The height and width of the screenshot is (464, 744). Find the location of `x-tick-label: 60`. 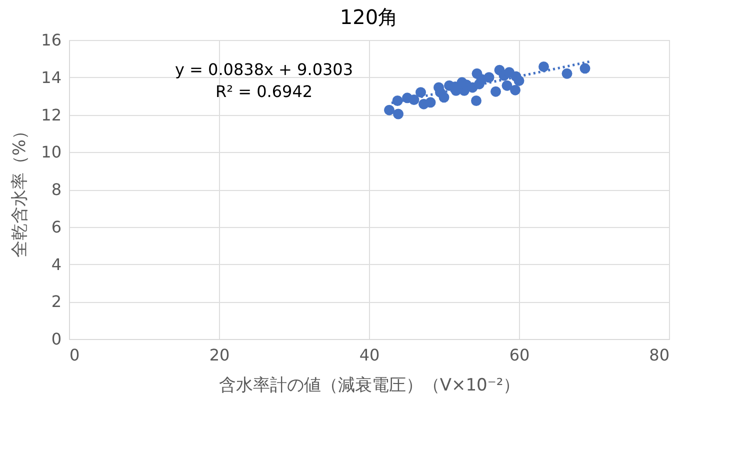

x-tick-label: 60 is located at coordinates (519, 355).